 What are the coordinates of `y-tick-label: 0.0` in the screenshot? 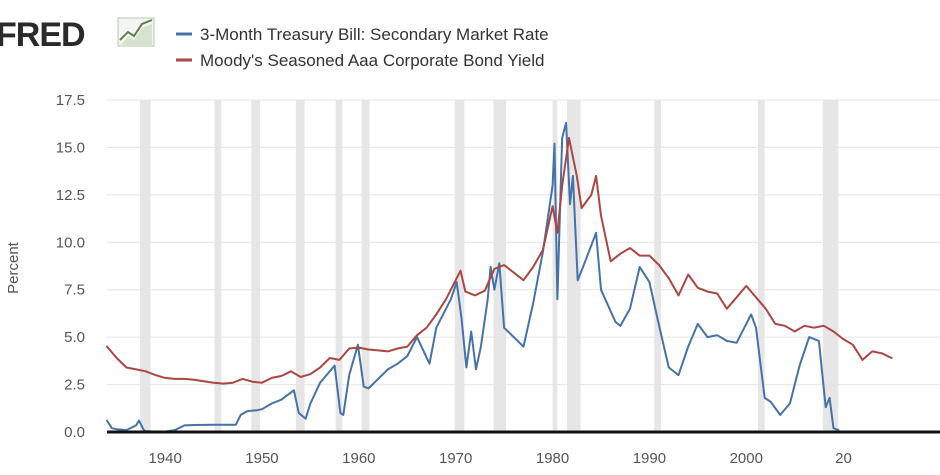 It's located at (74, 432).